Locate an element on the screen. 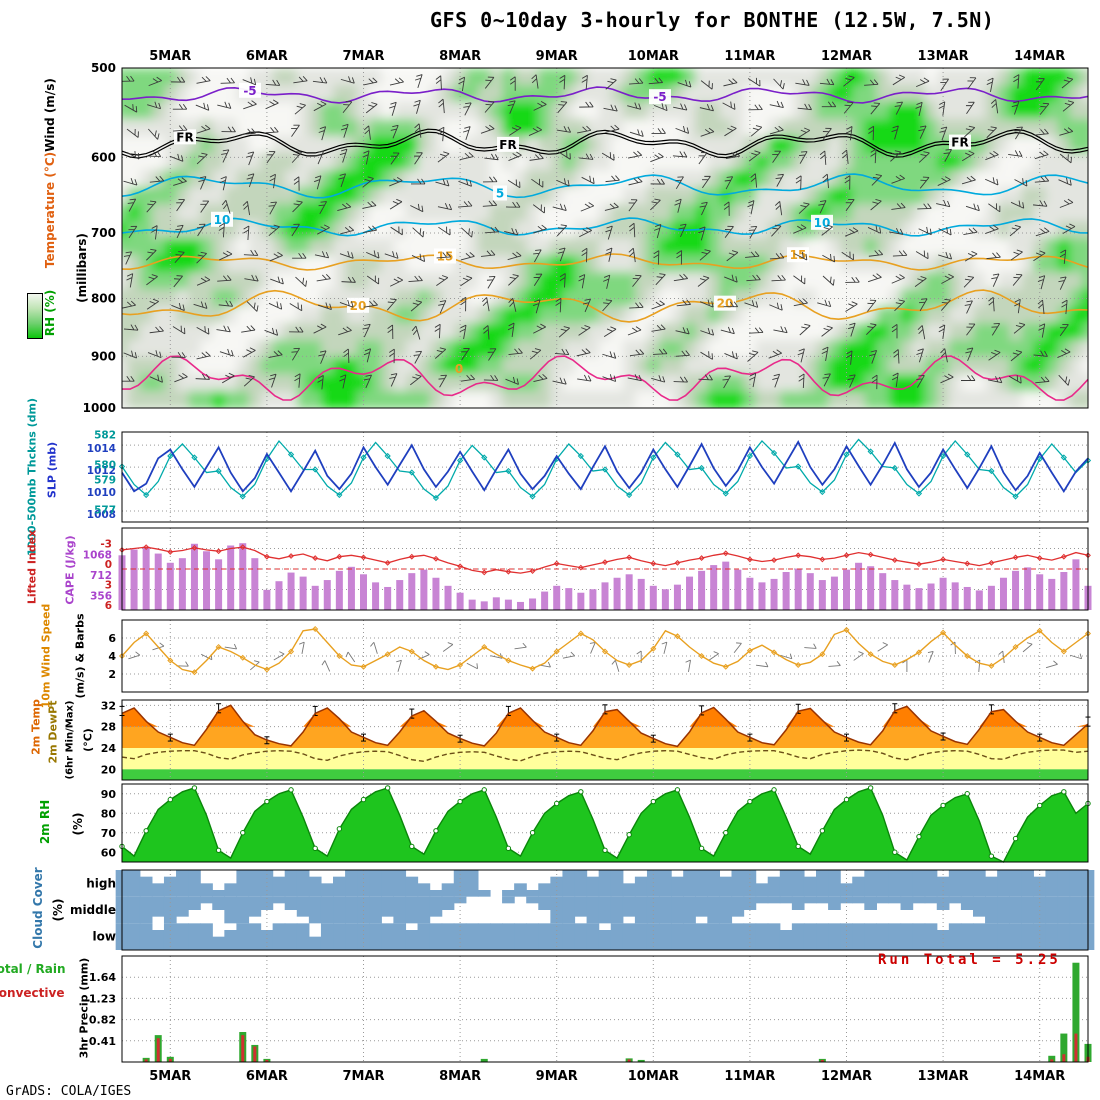 This screenshot has height=1100, width=1100. ylabel-slp: SLP (mb) is located at coordinates (52, 470).